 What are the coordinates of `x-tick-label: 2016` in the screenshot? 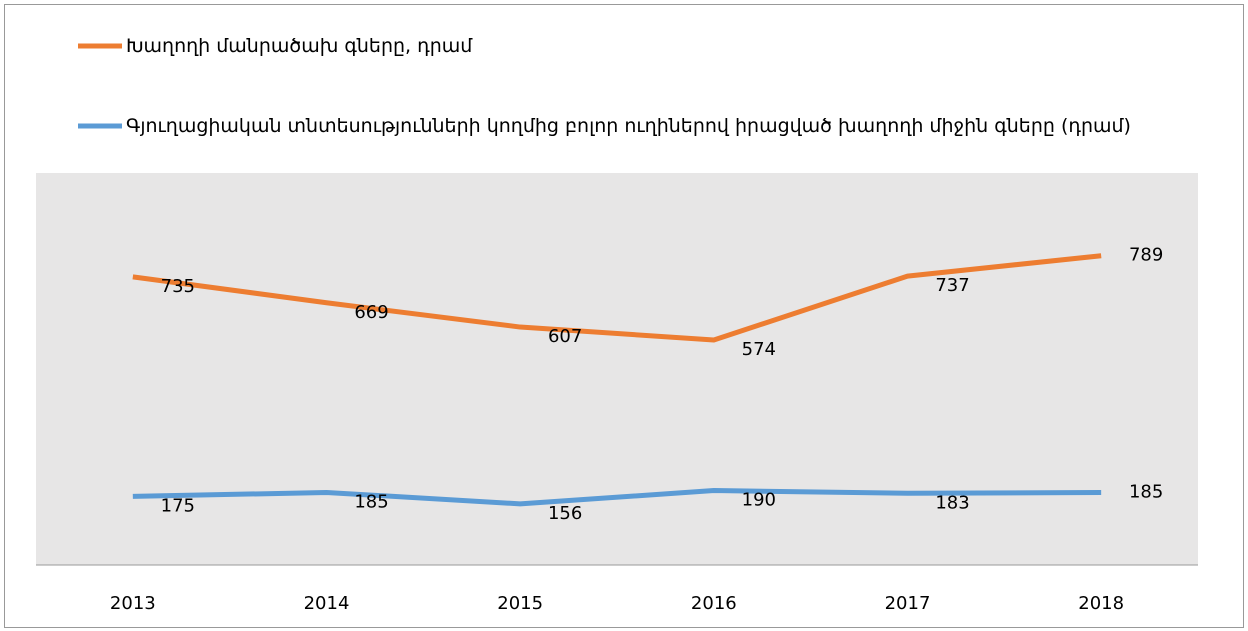 It's located at (714, 603).